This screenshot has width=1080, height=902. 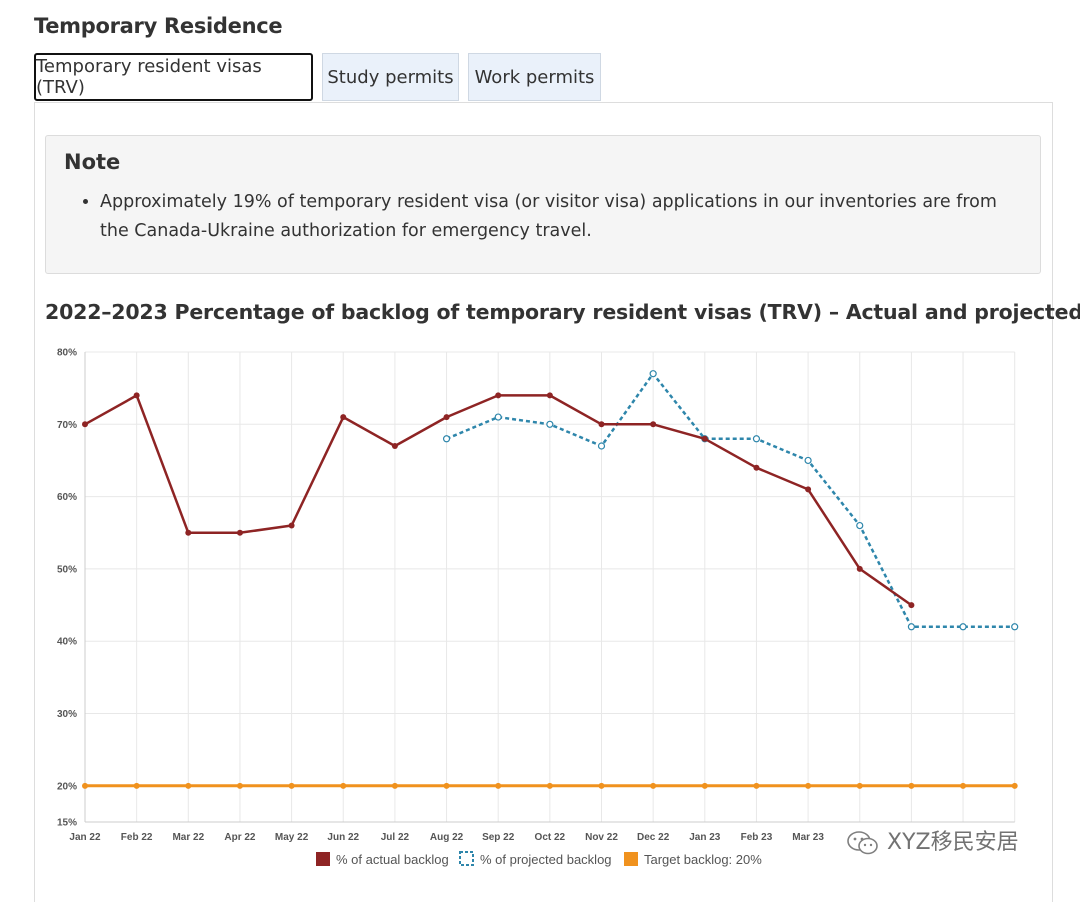 I want to click on y-tick-label: 60%, so click(x=67, y=497).